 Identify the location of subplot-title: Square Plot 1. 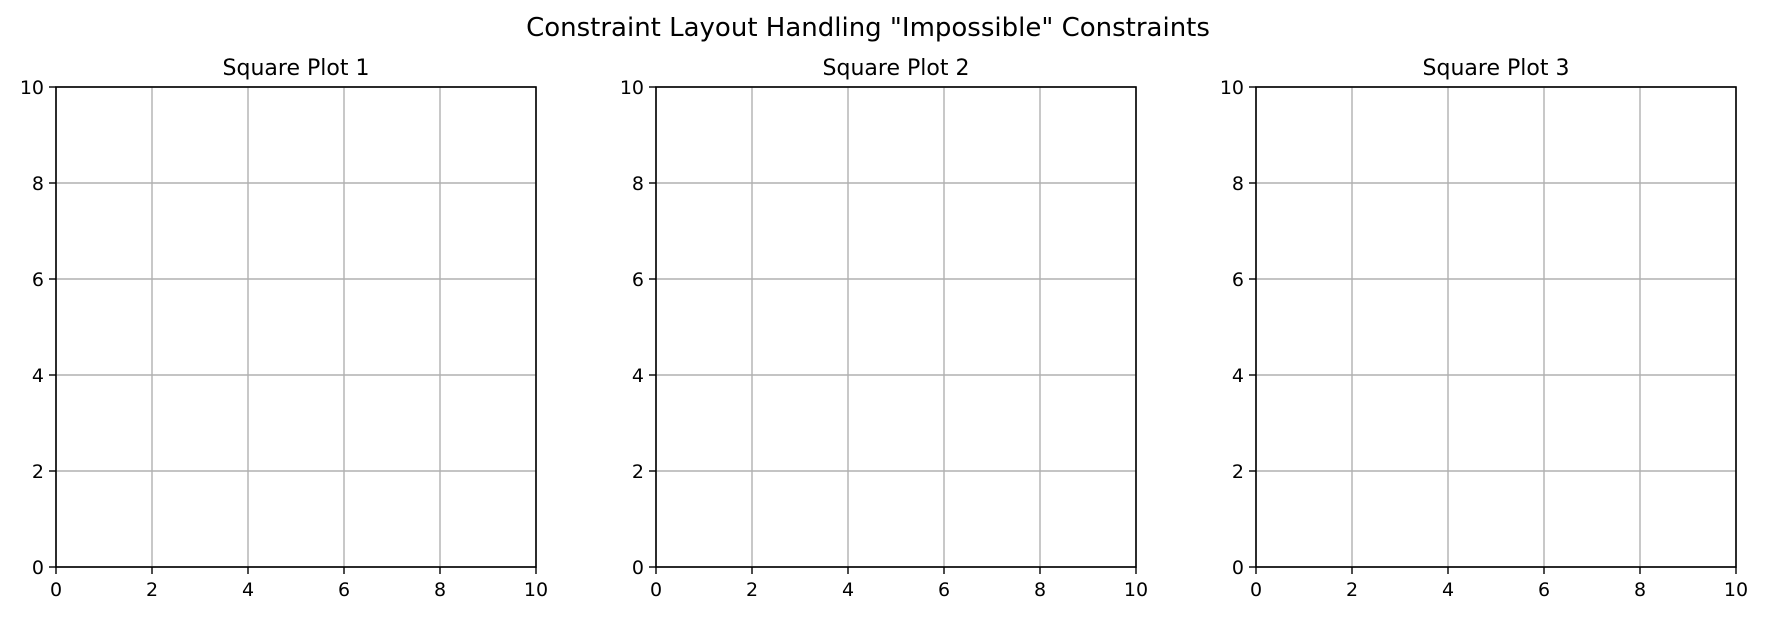
(296, 68).